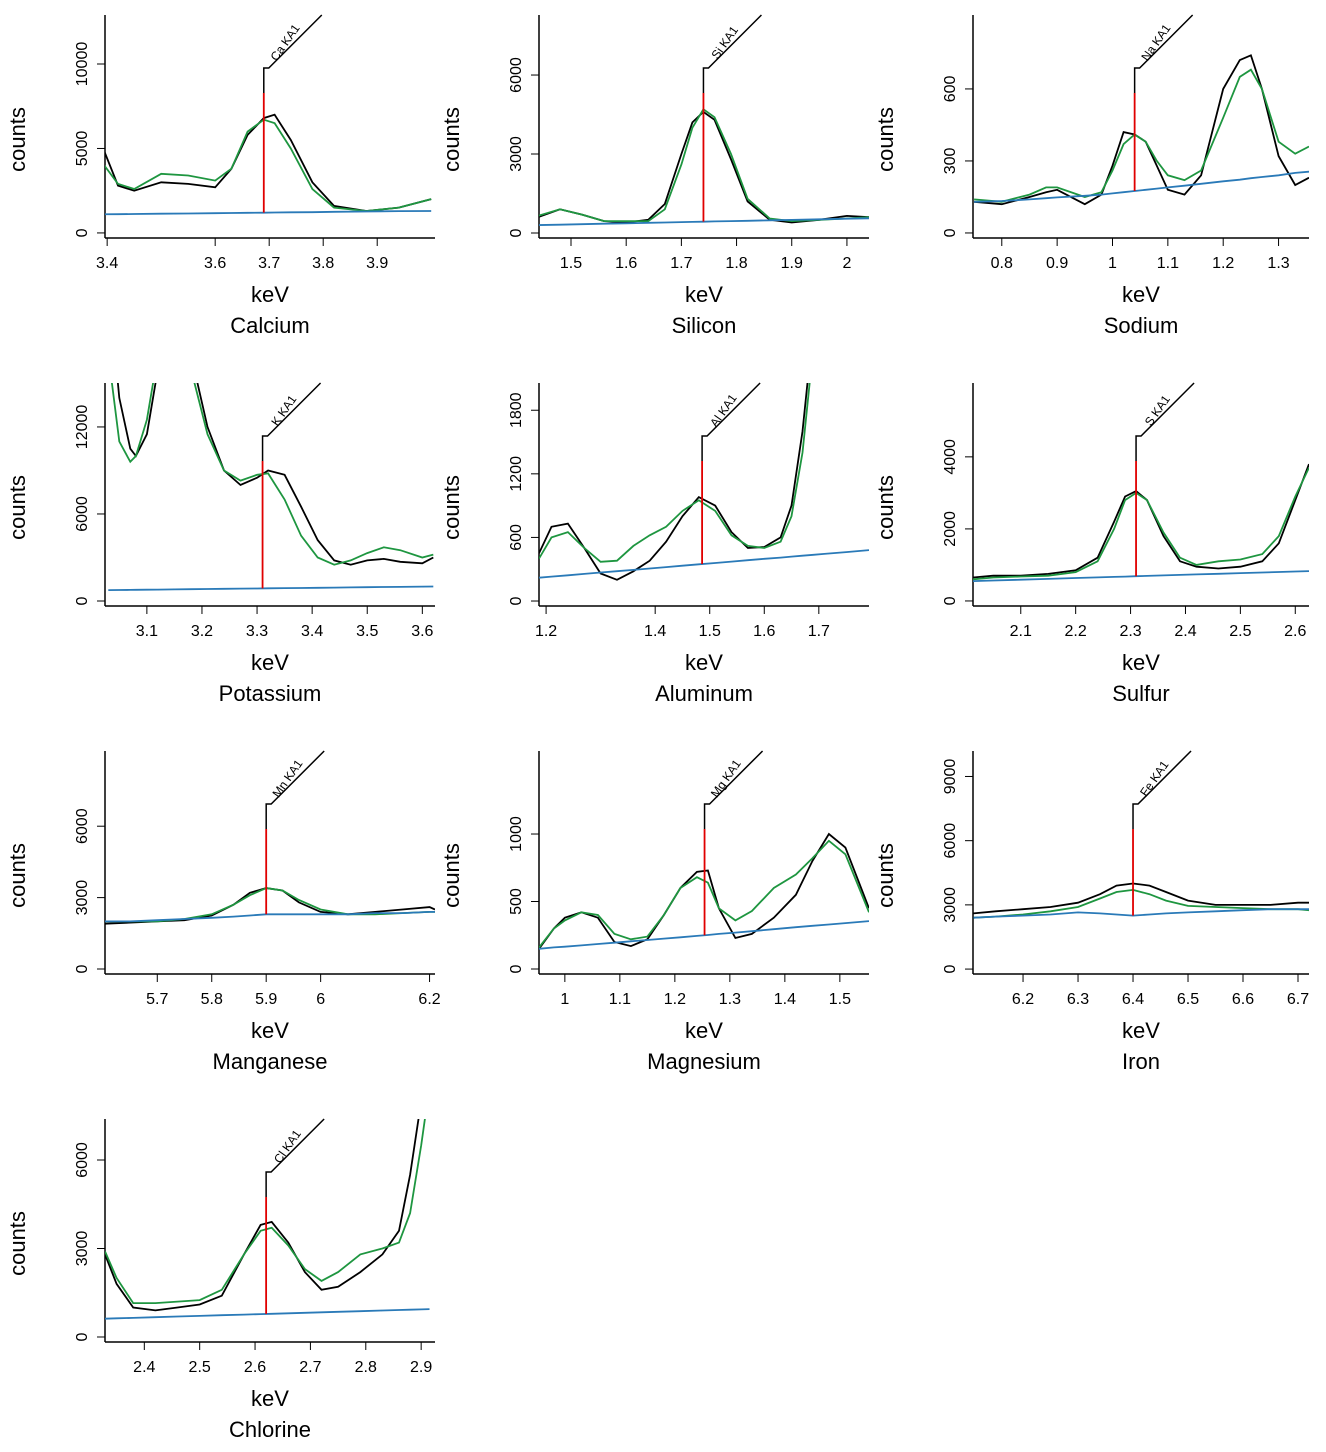 Image resolution: width=1326 pixels, height=1452 pixels. Describe the element at coordinates (516, 474) in the screenshot. I see `y-tick-label: 1200` at that location.